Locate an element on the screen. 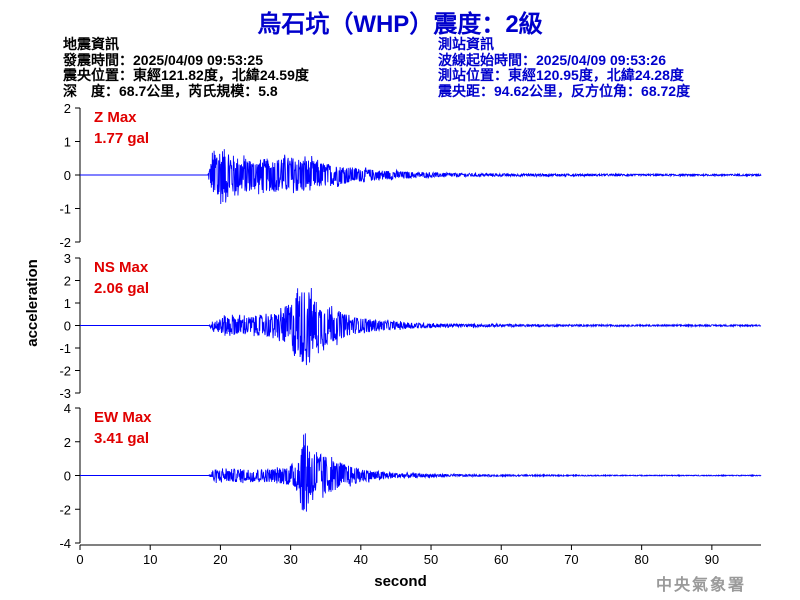  x-tick-label: 0 is located at coordinates (79, 559).